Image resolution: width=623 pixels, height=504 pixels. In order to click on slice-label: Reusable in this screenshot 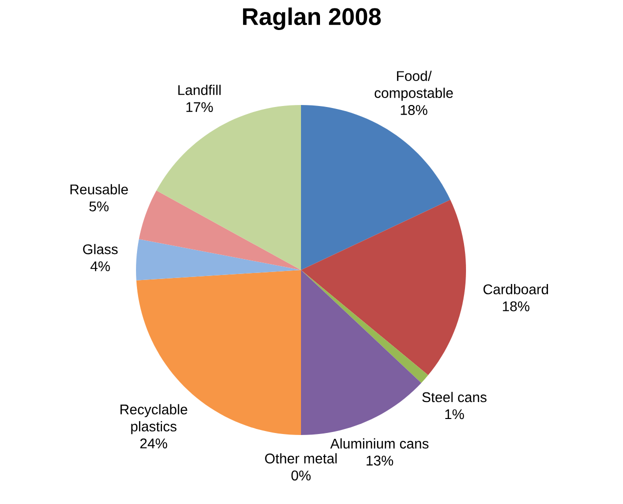, I will do `click(99, 189)`.